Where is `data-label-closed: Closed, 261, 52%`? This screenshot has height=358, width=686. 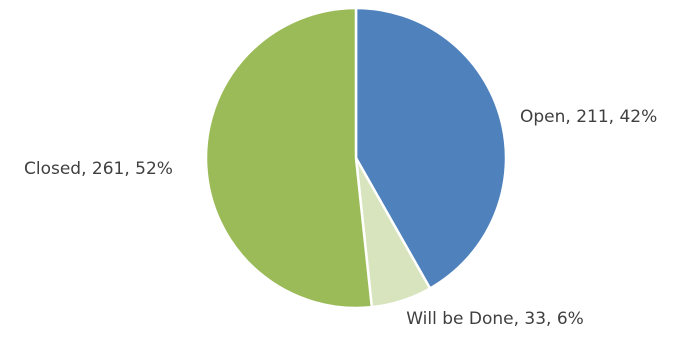
data-label-closed: Closed, 261, 52% is located at coordinates (98, 169).